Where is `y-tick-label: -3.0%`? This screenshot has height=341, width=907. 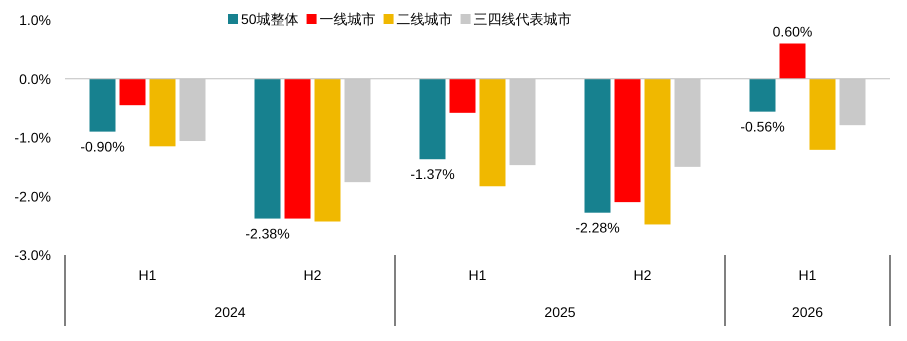
y-tick-label: -3.0% is located at coordinates (32, 255).